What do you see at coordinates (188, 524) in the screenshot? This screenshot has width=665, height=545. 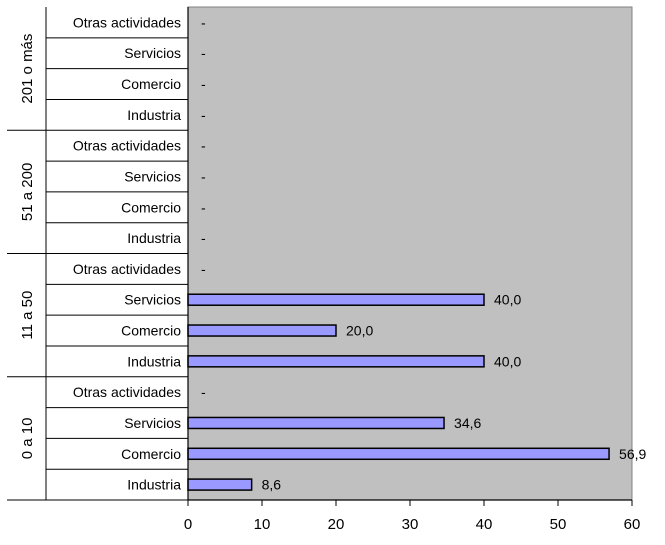 I see `x-tick-label: 0` at bounding box center [188, 524].